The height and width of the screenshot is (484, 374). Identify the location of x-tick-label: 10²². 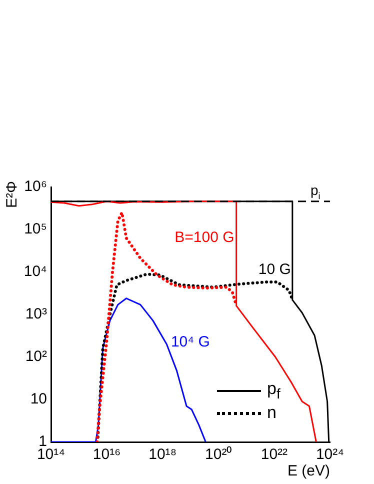
(274, 455).